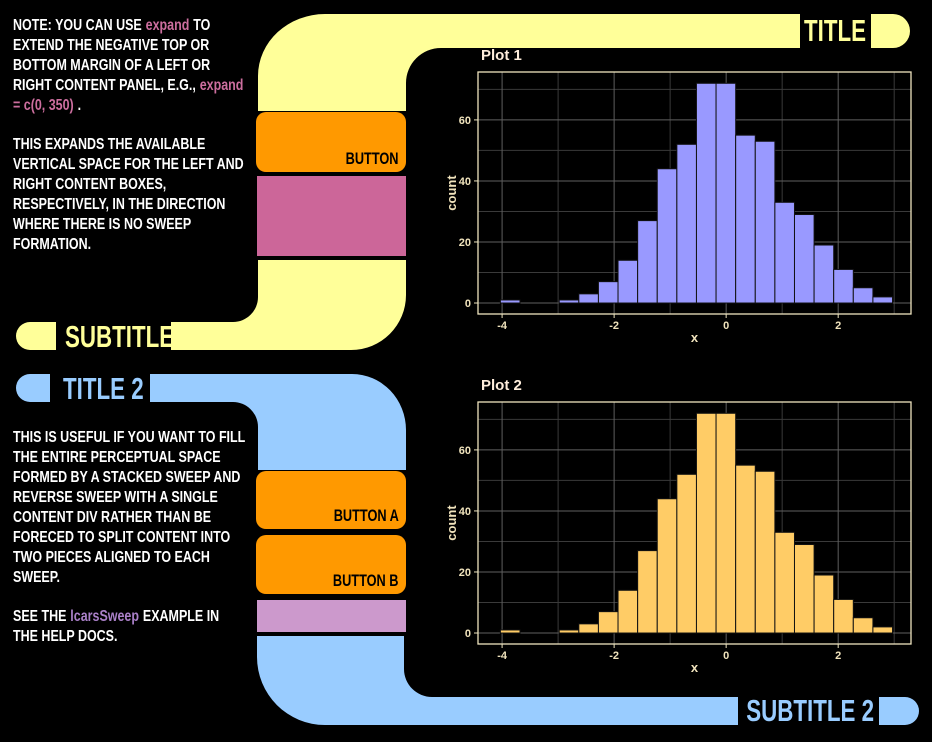  Describe the element at coordinates (501, 385) in the screenshot. I see `chart-title: Plot 2` at that location.